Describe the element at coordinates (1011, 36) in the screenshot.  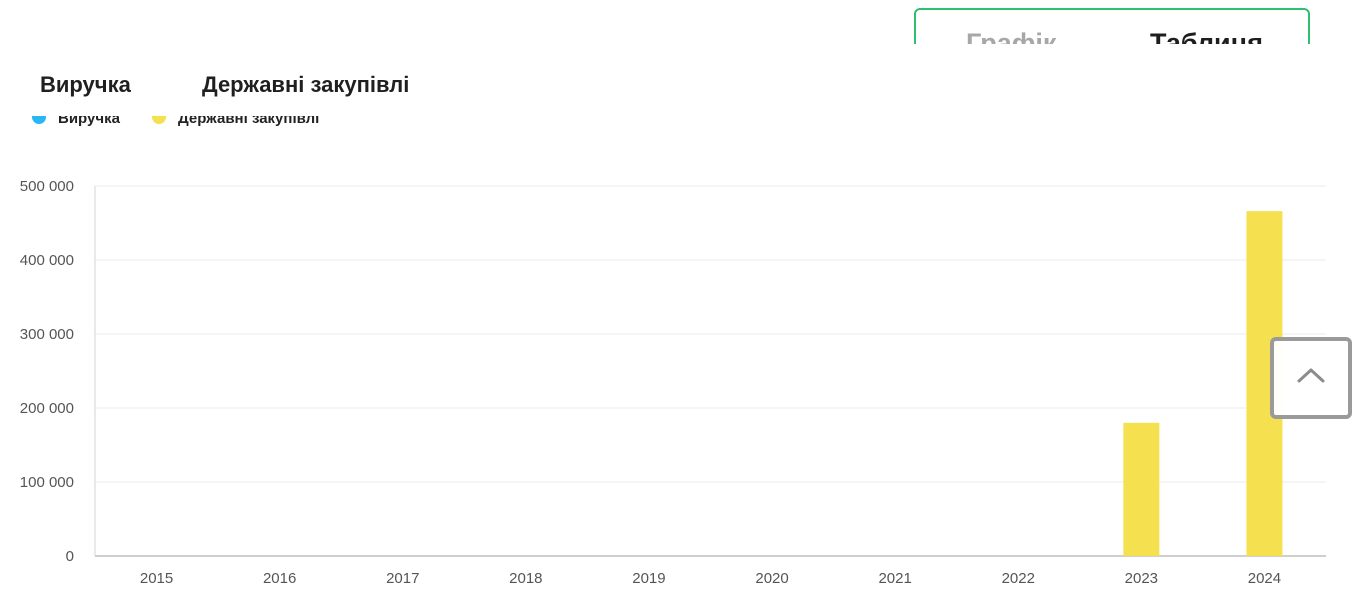
I see `chart-view-button: Графік` at that location.